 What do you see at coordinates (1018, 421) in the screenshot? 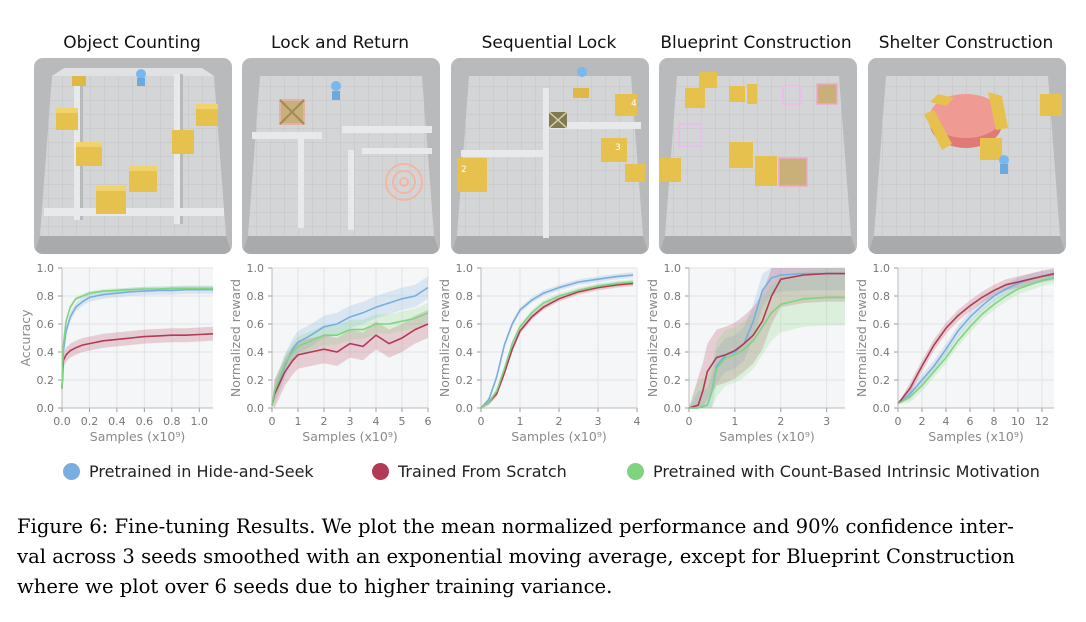
I see `x-tick-label: 10` at bounding box center [1018, 421].